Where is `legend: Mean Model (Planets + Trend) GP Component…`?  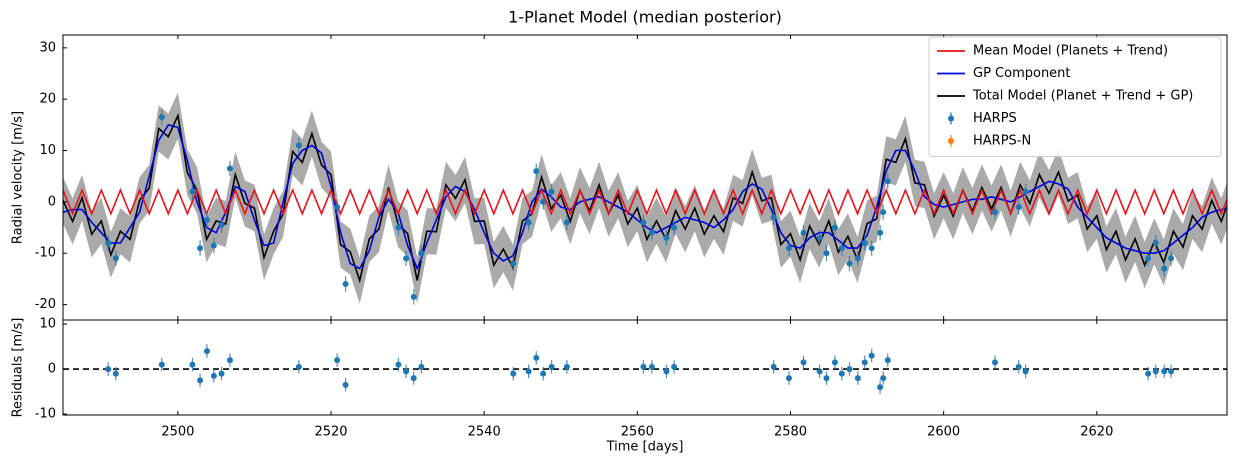
legend: Mean Model (Planets + Trend) GP Component… is located at coordinates (1075, 96).